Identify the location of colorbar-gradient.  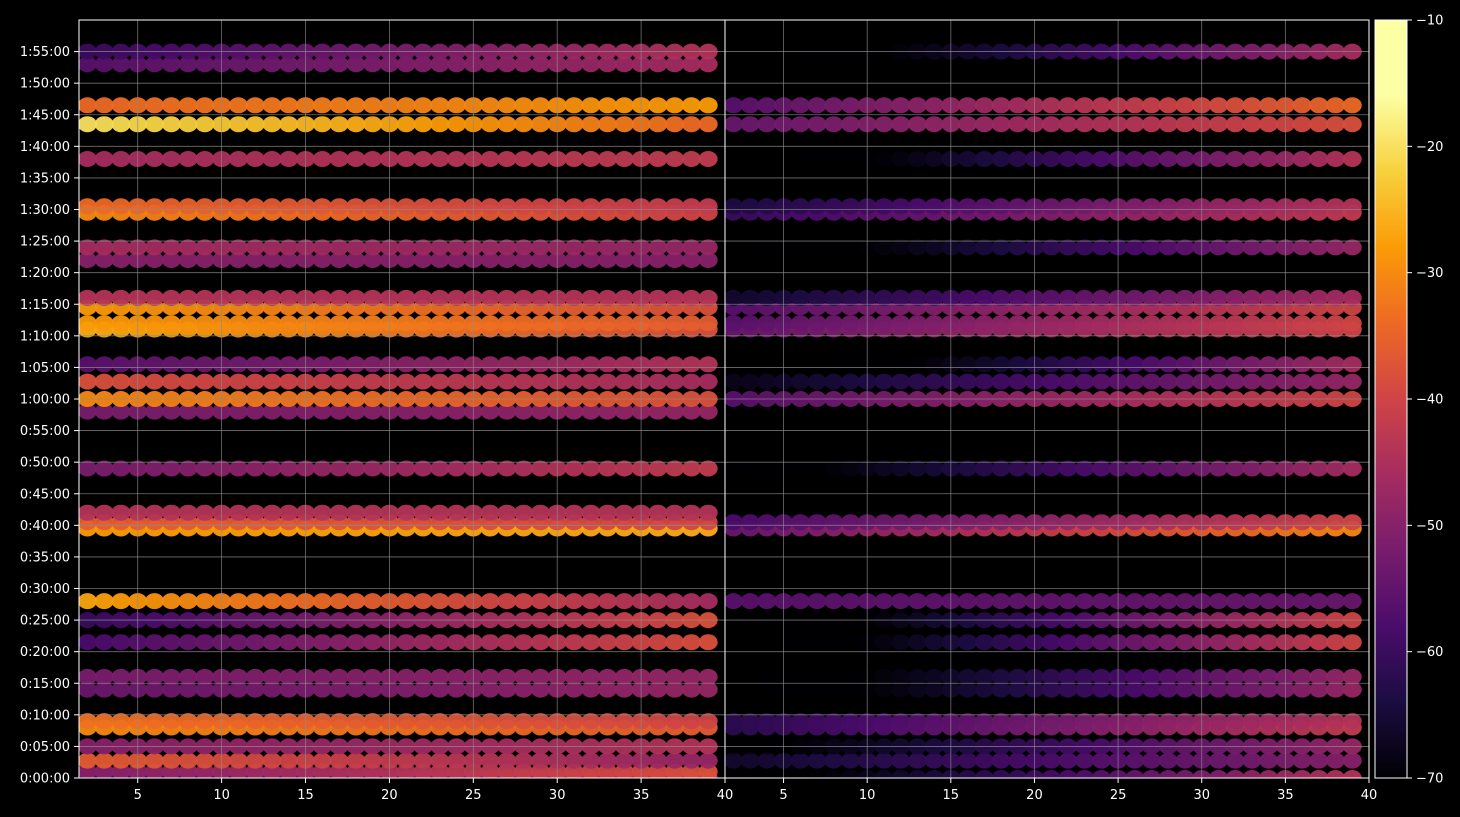
(1391, 399).